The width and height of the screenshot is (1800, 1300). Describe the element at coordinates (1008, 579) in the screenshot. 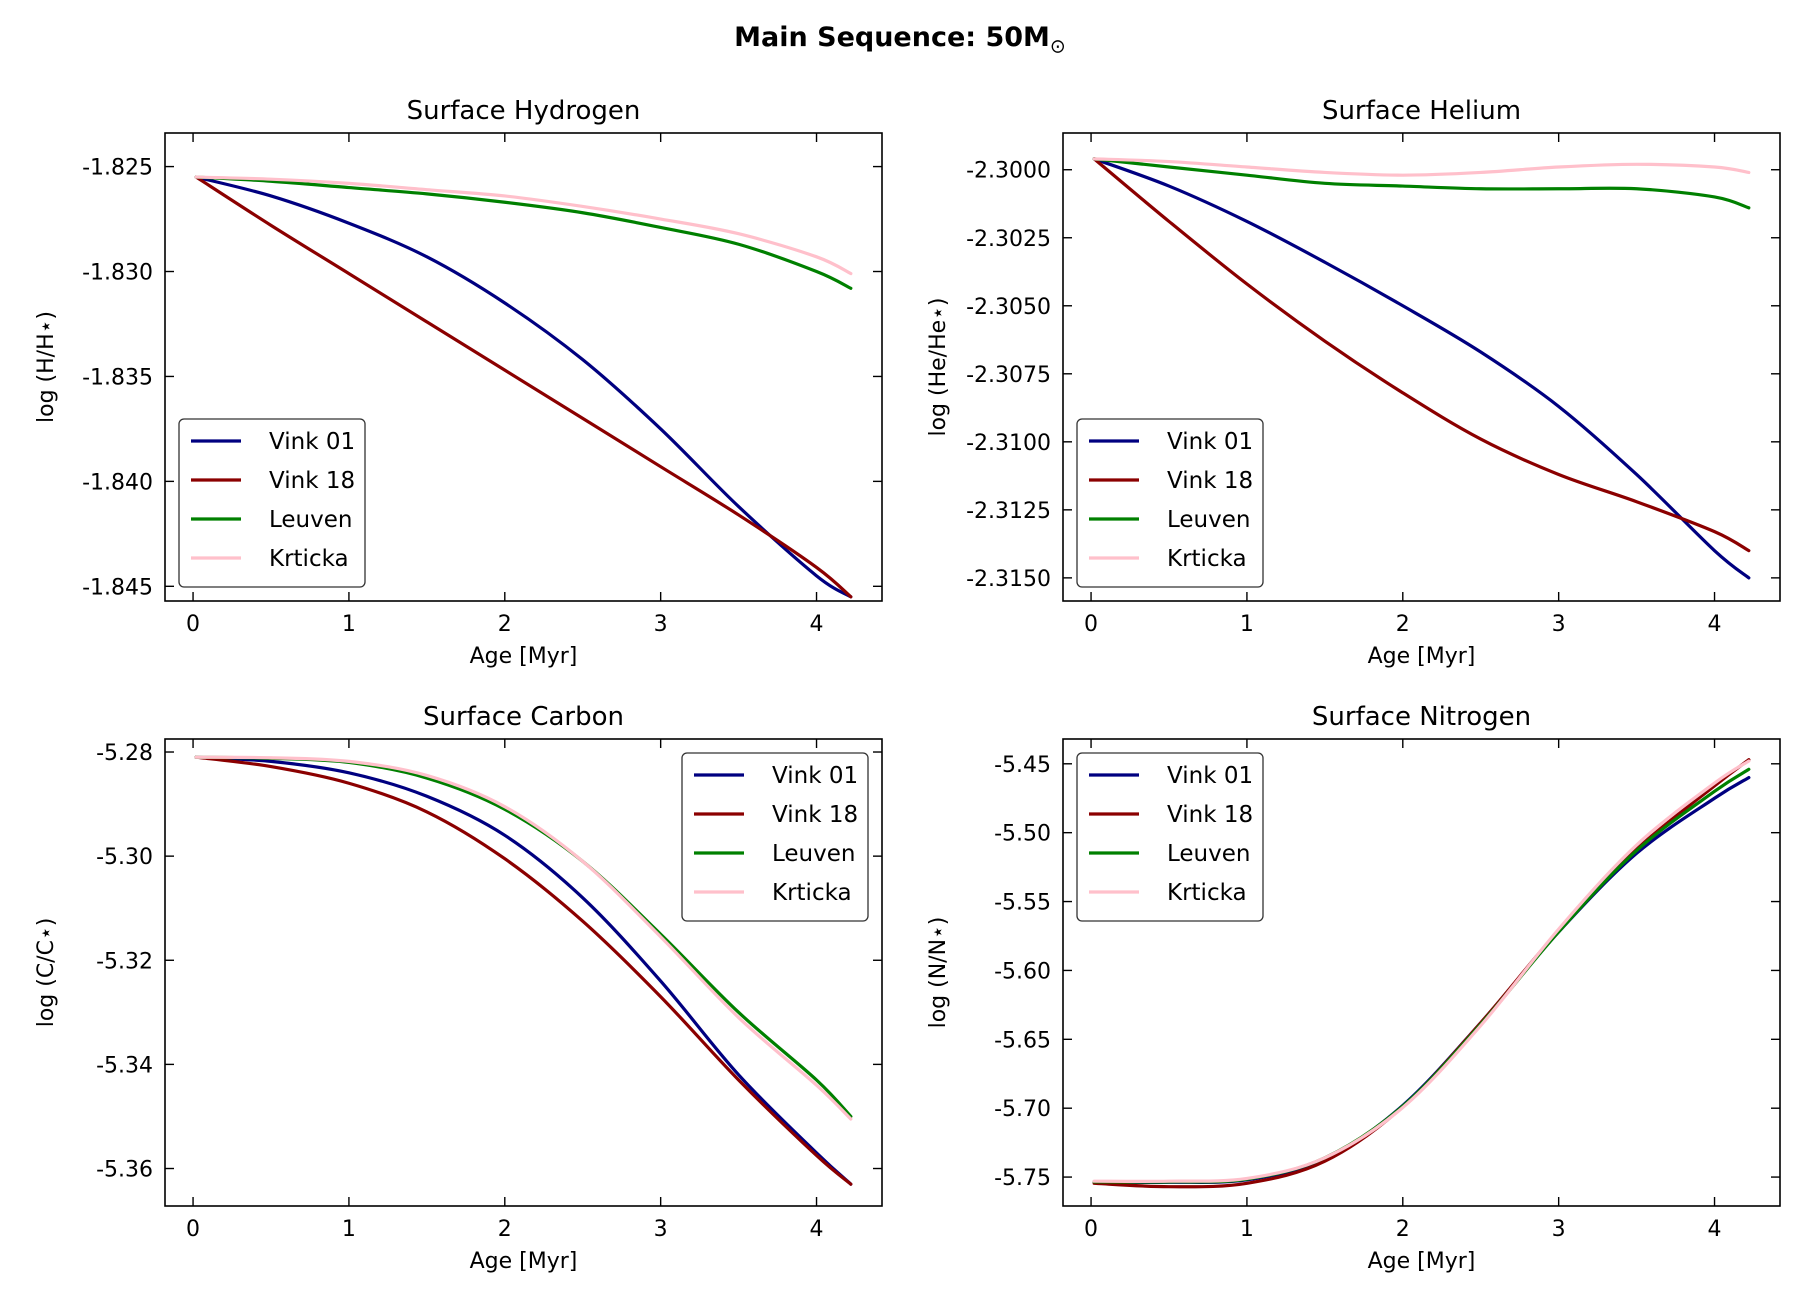

I see `y-tick-label: -2.3150` at that location.